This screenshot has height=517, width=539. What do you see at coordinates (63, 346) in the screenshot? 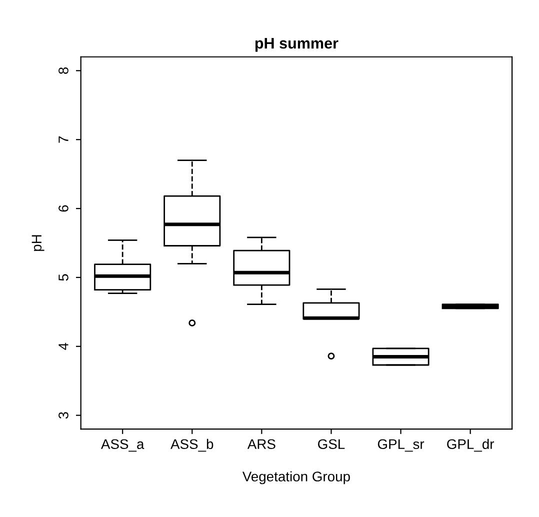
I see `y-tick-label: 4` at bounding box center [63, 346].